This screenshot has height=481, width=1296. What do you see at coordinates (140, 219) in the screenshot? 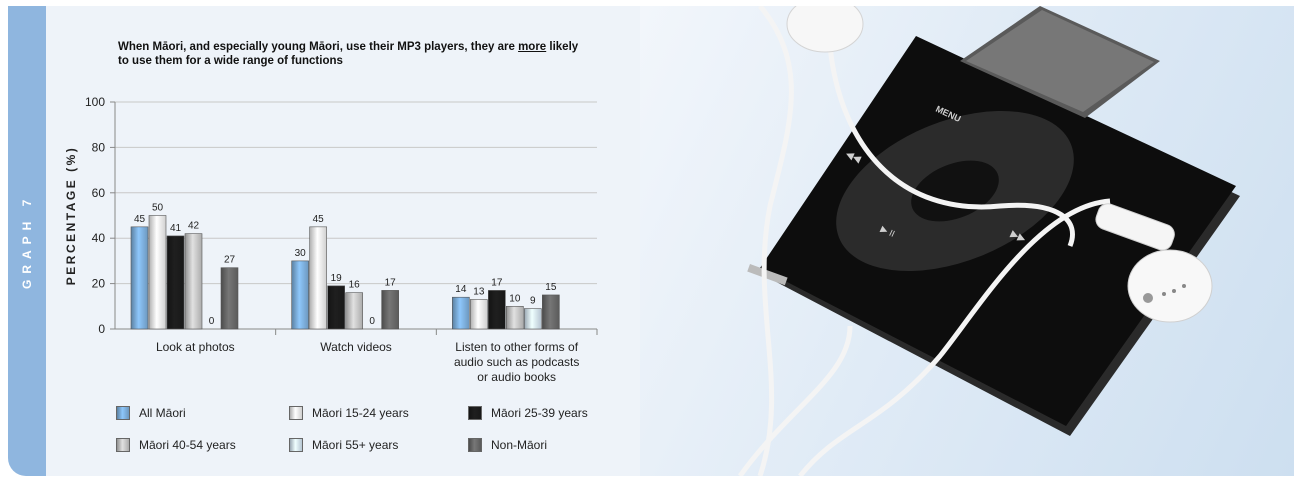
I see `data-label-0-0: 45` at bounding box center [140, 219].